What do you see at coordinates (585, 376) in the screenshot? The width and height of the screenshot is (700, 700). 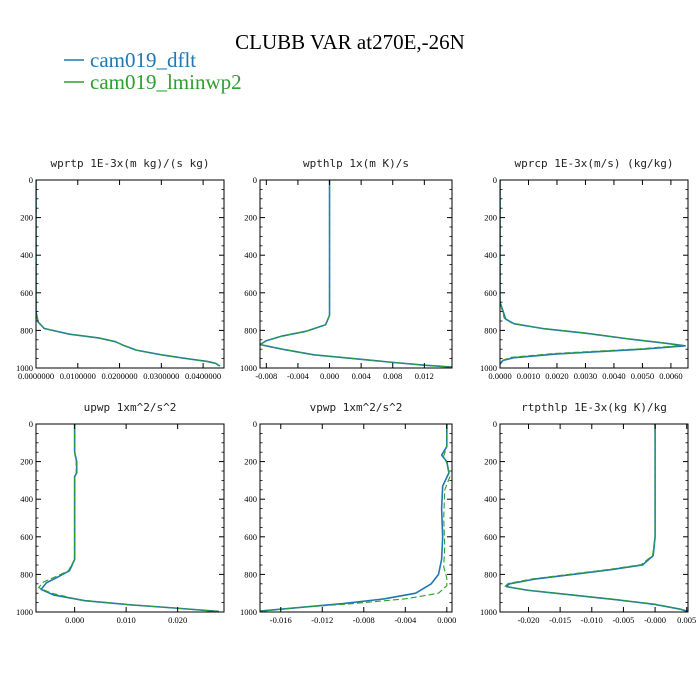 I see `x-tick-label: 0.0030` at bounding box center [585, 376].